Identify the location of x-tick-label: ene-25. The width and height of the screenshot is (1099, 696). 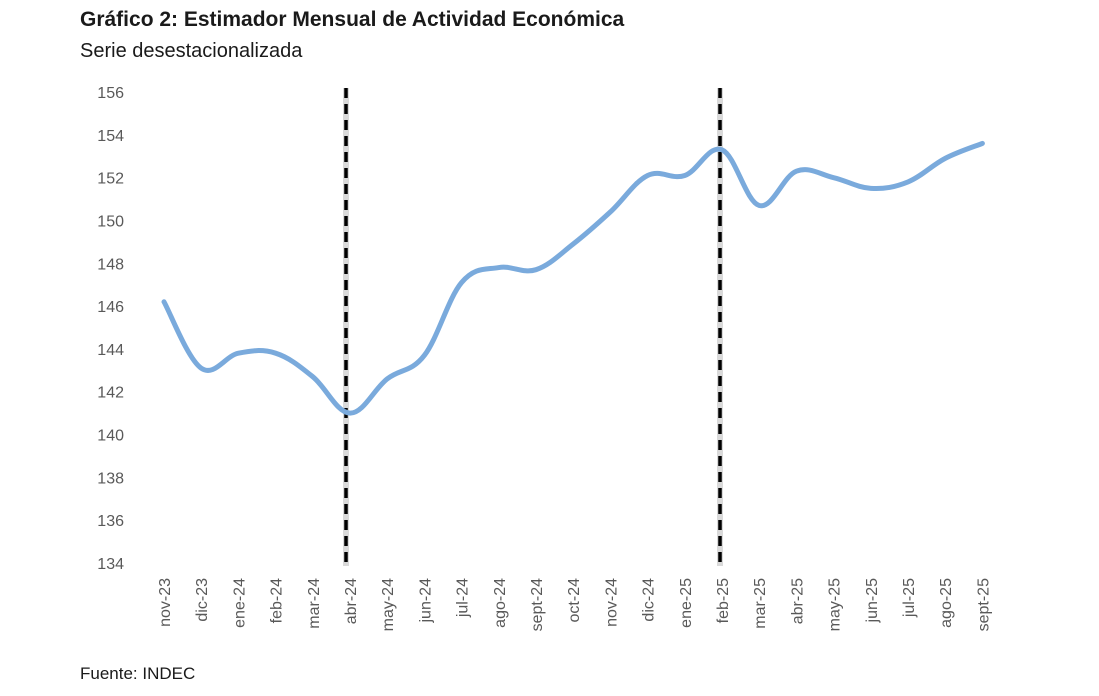
(686, 603).